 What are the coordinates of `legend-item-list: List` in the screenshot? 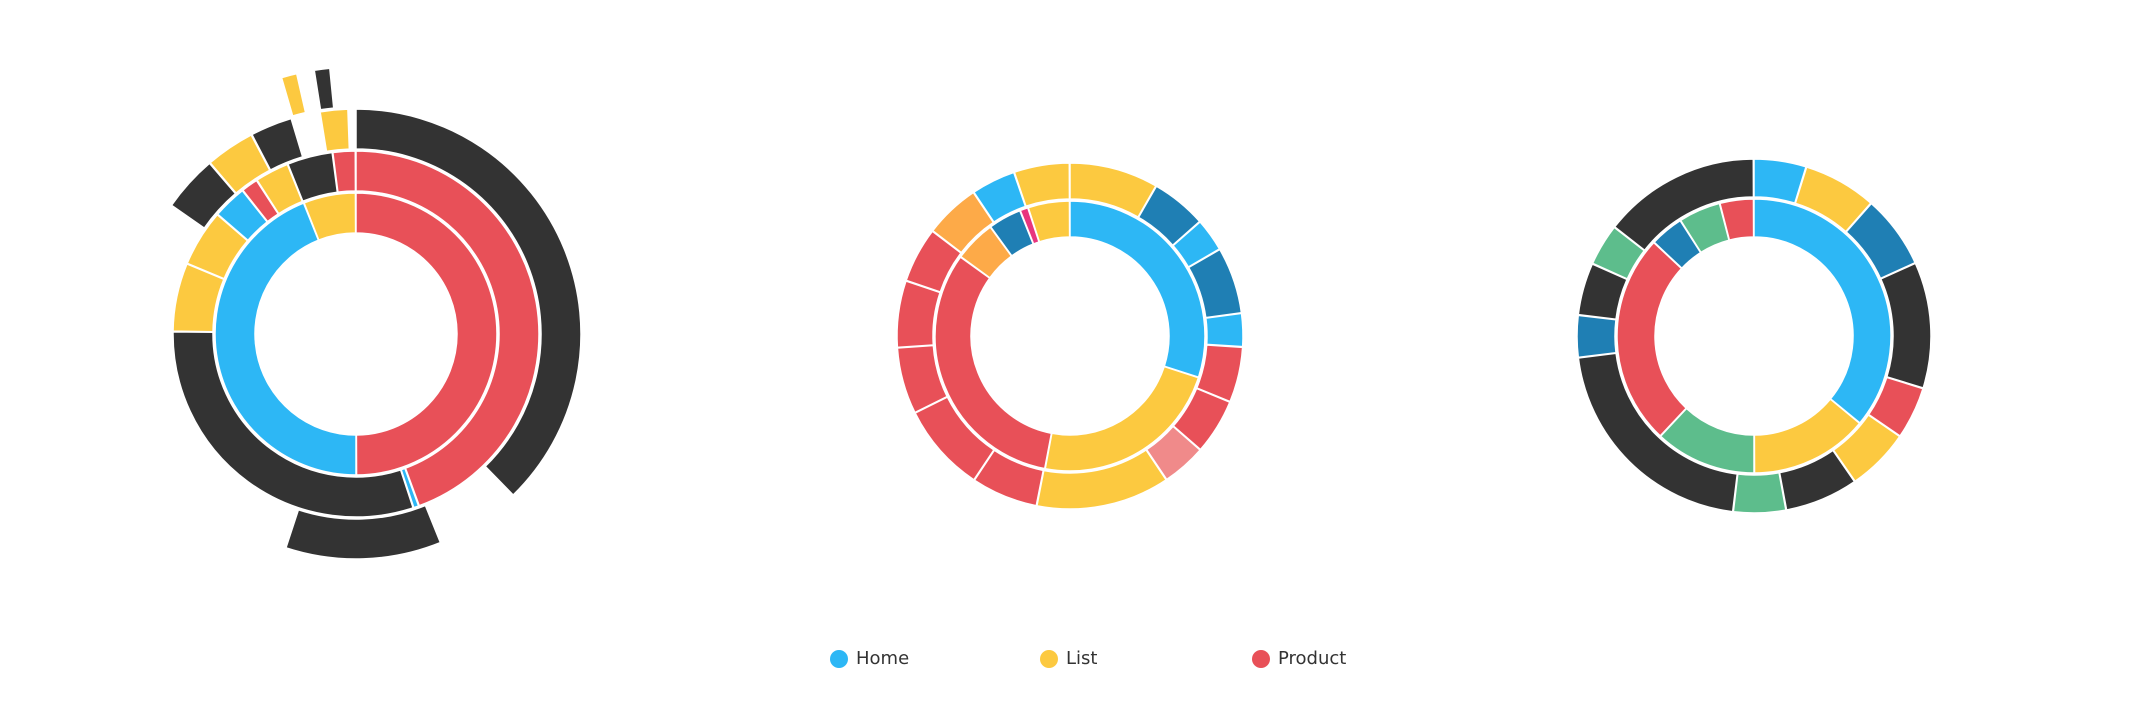 It's located at (1068, 658).